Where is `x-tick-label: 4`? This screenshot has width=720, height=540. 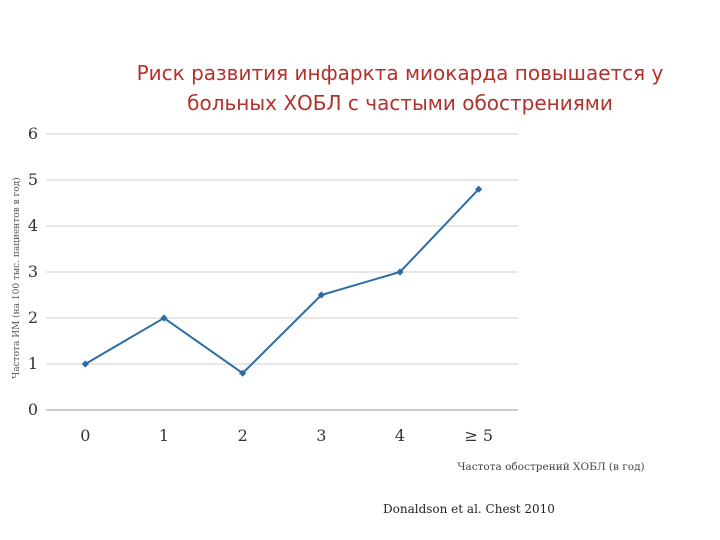 x-tick-label: 4 is located at coordinates (400, 435).